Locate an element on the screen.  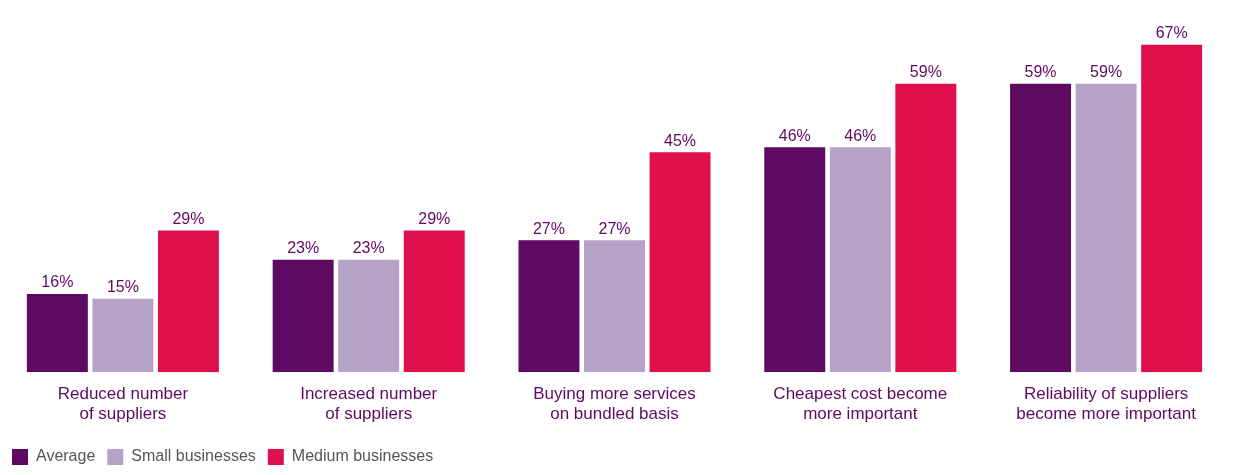
legend-label: Medium businesses is located at coordinates (362, 456).